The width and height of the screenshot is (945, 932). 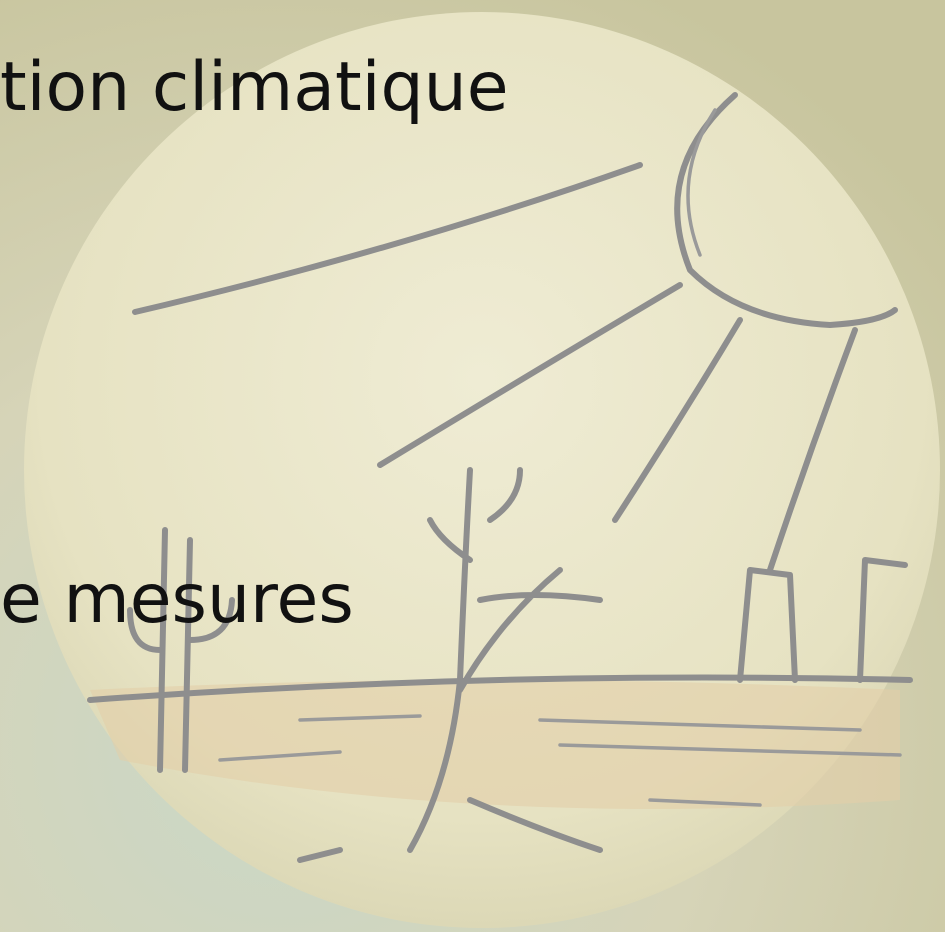 I want to click on desert-ground, so click(x=495, y=744).